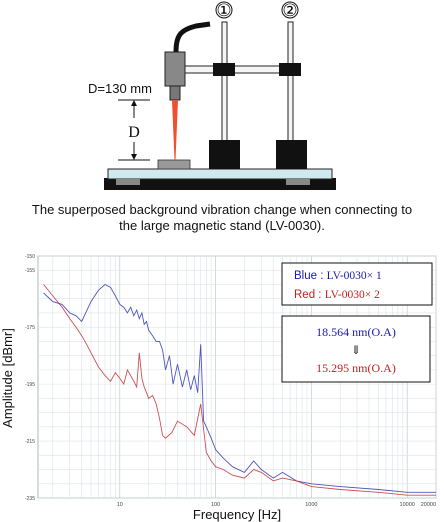 The height and width of the screenshot is (522, 444). What do you see at coordinates (291, 154) in the screenshot?
I see `stand-2-magnetic-base` at bounding box center [291, 154].